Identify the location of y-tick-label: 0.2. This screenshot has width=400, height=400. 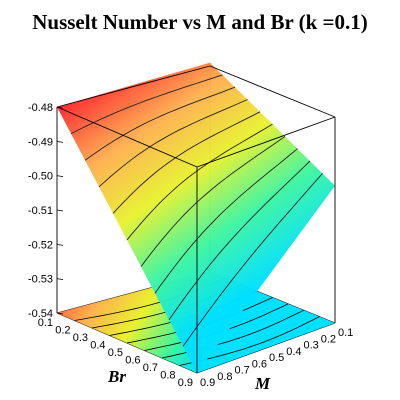
(328, 339).